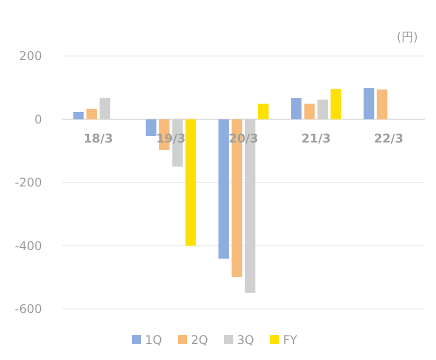 This screenshot has width=436, height=360. I want to click on y-axis-title: (円), so click(407, 37).